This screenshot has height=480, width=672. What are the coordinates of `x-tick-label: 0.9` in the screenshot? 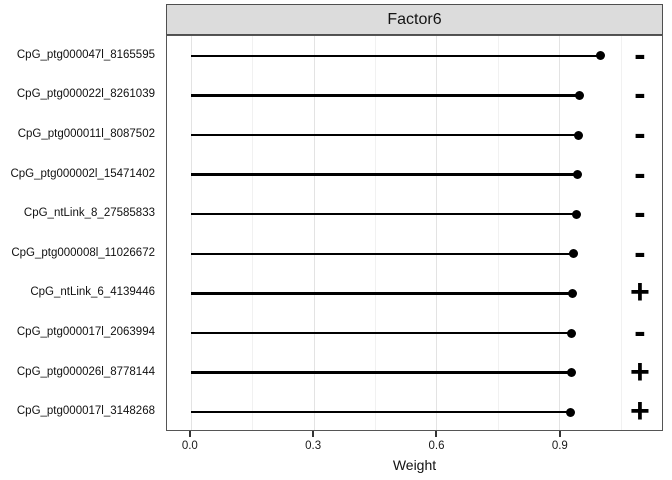 It's located at (559, 446).